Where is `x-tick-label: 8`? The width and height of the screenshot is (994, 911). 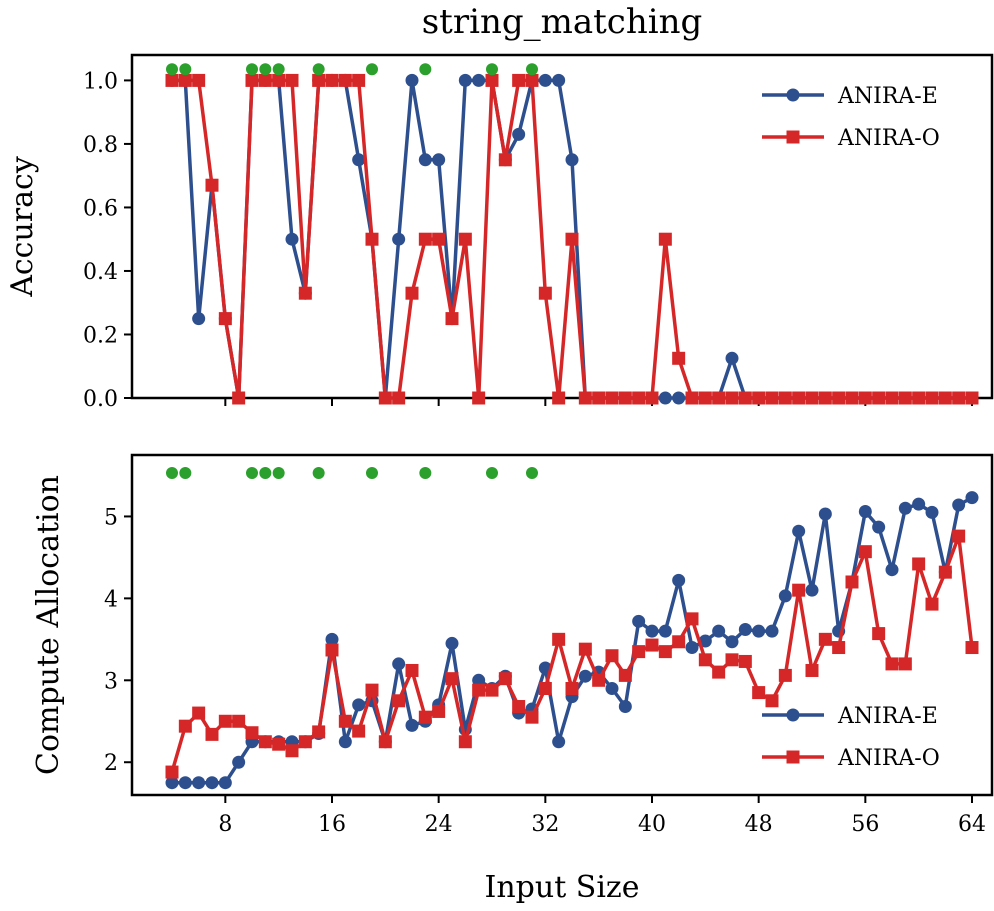 x-tick-label: 8 is located at coordinates (225, 824).